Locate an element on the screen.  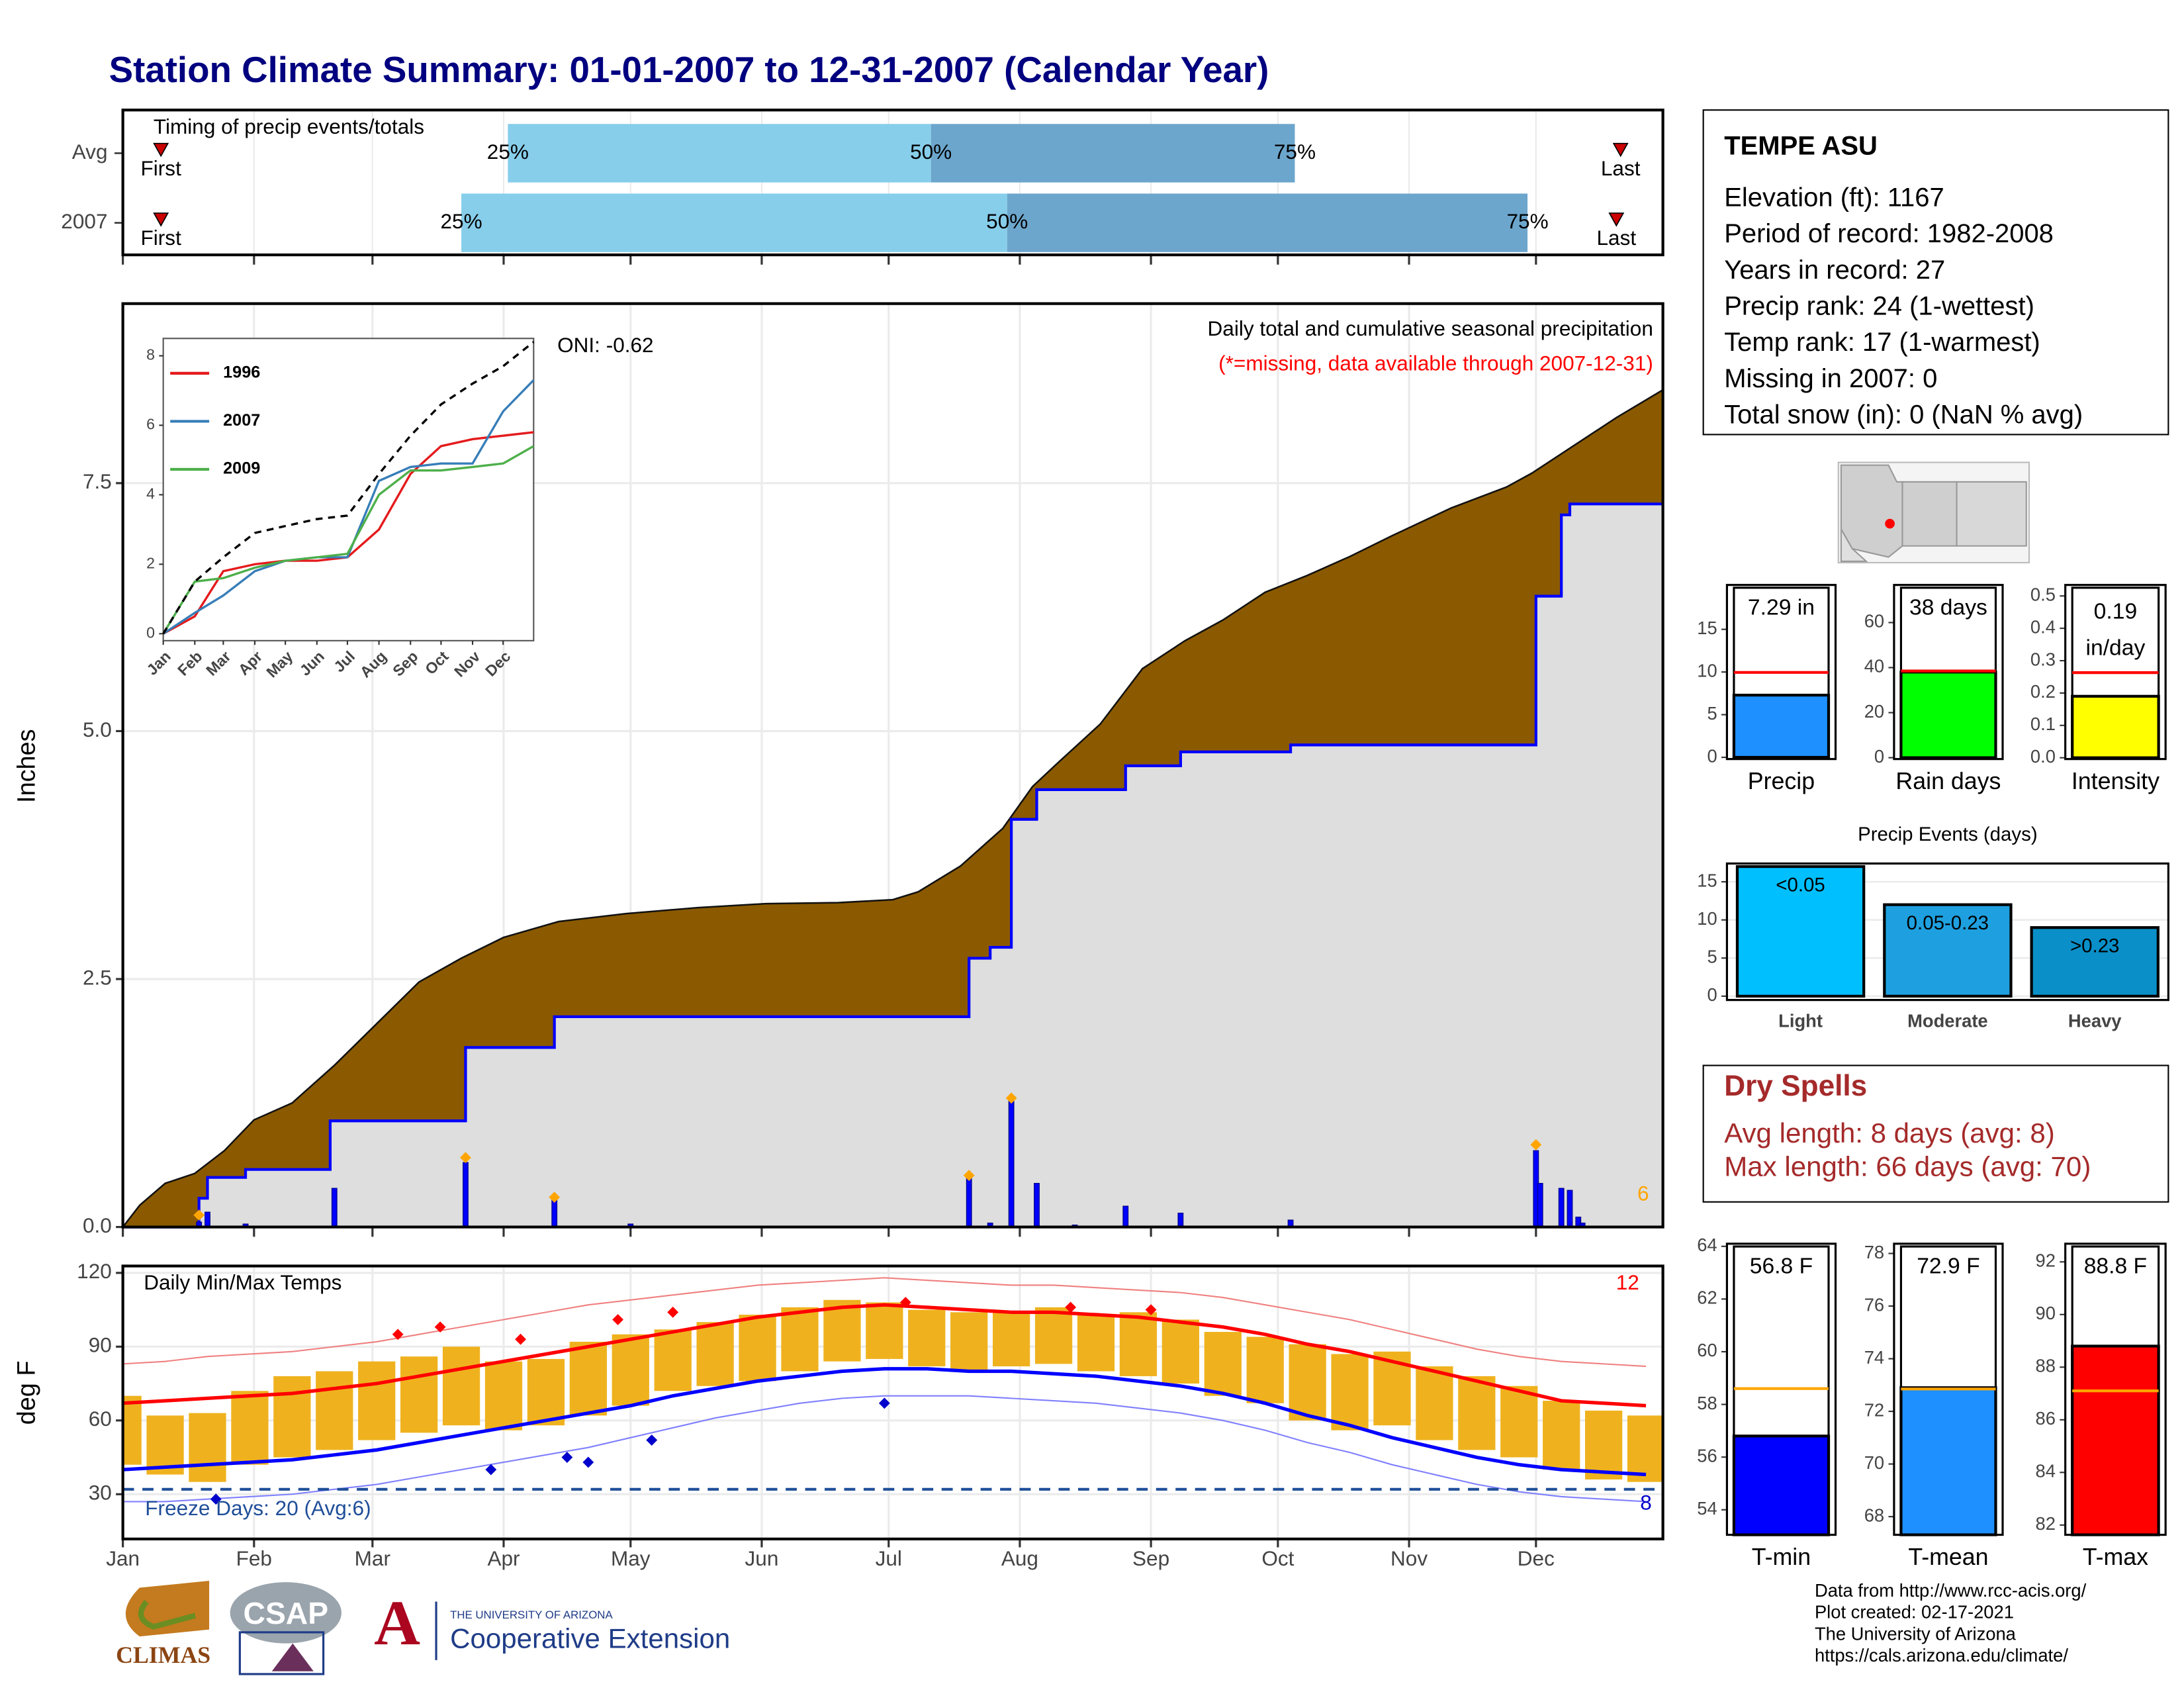
y-tick-label: 6 is located at coordinates (150, 424).